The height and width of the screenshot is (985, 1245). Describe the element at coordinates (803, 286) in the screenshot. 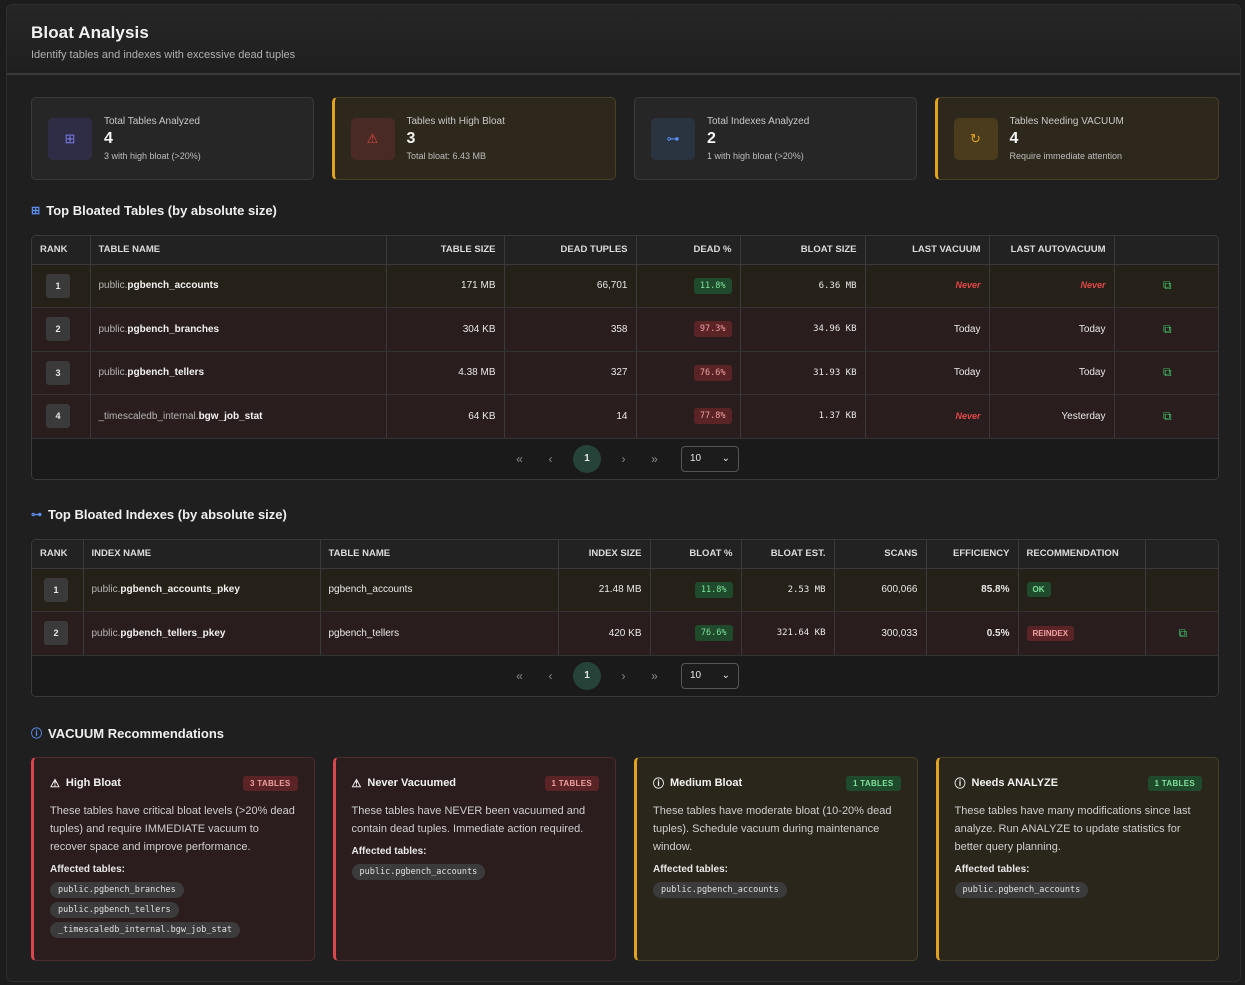

I see `bloat-size: 6.36 MB` at that location.